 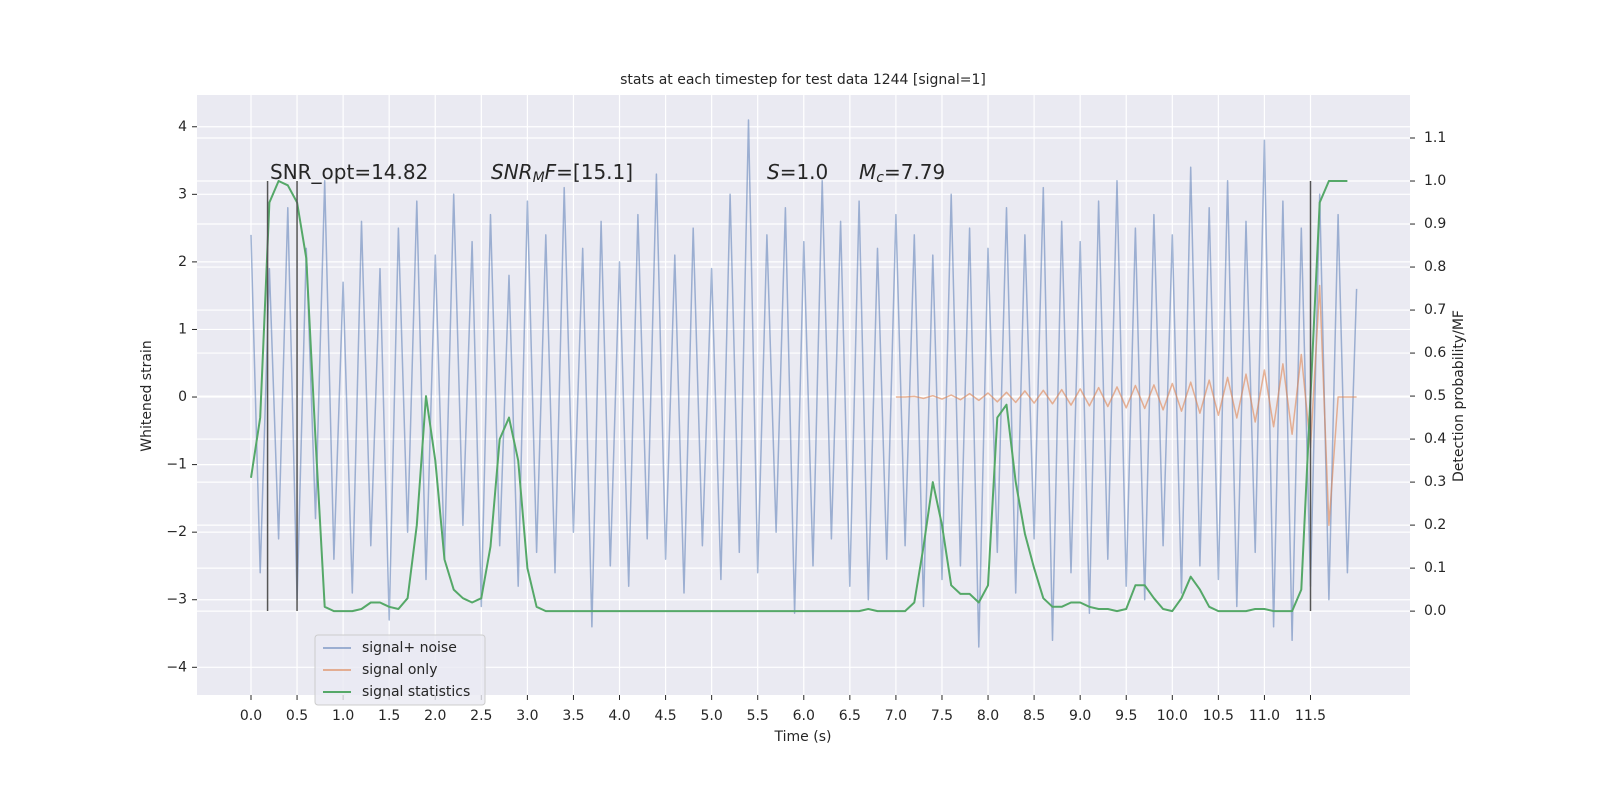 I want to click on x-tick-label: 2.5, so click(x=481, y=716).